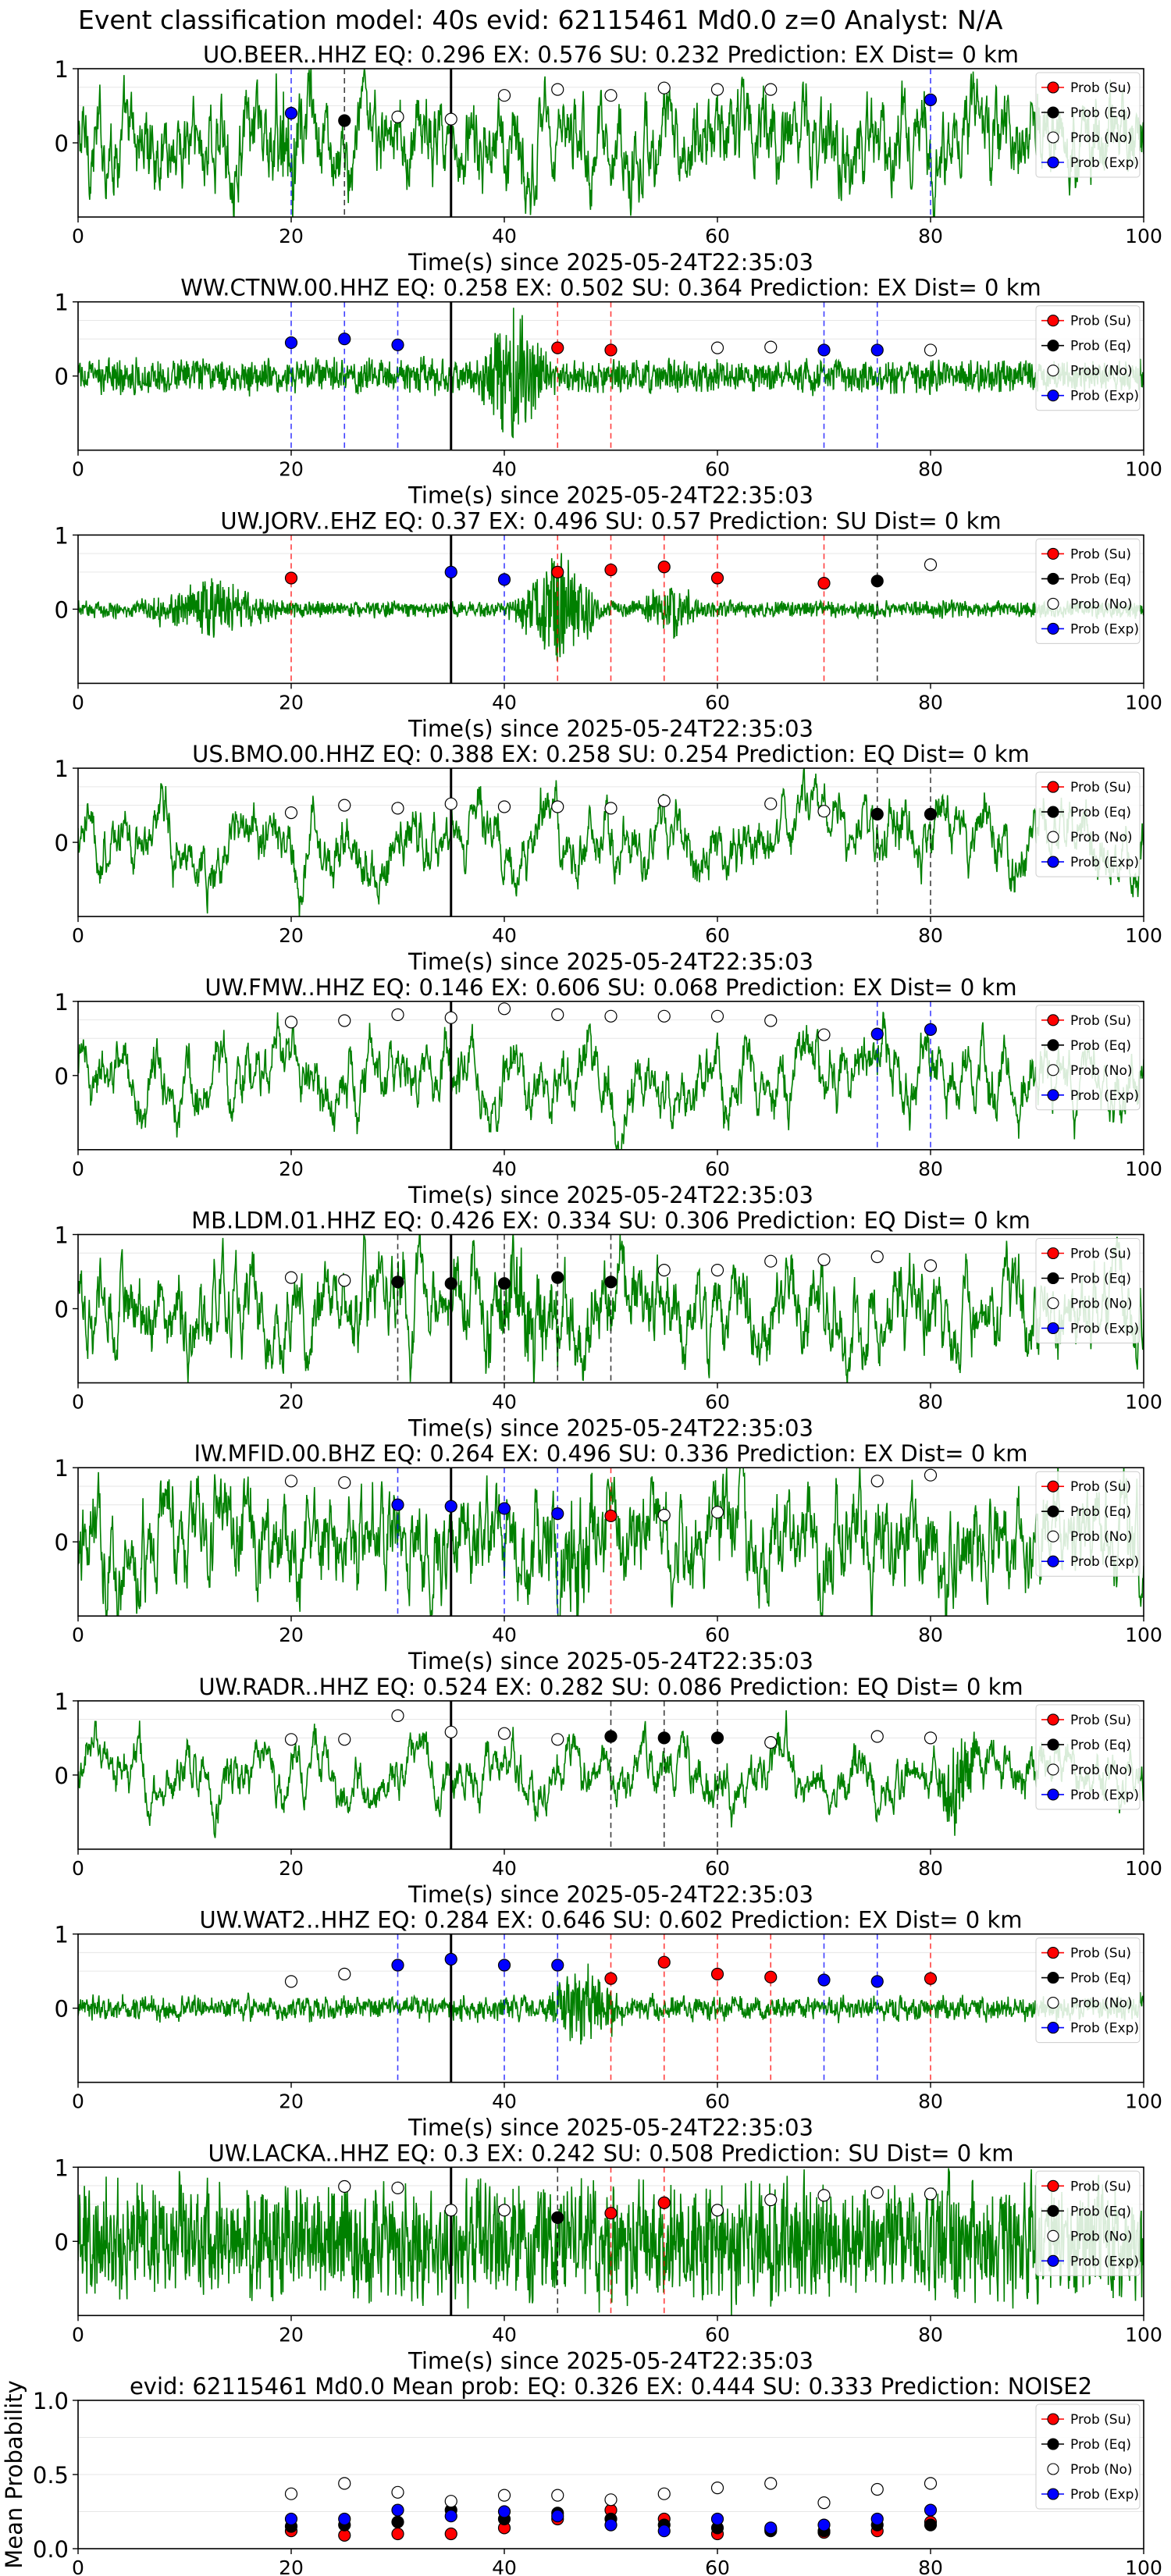  Describe the element at coordinates (1101, 138) in the screenshot. I see `legend-label: Prob (No)` at that location.